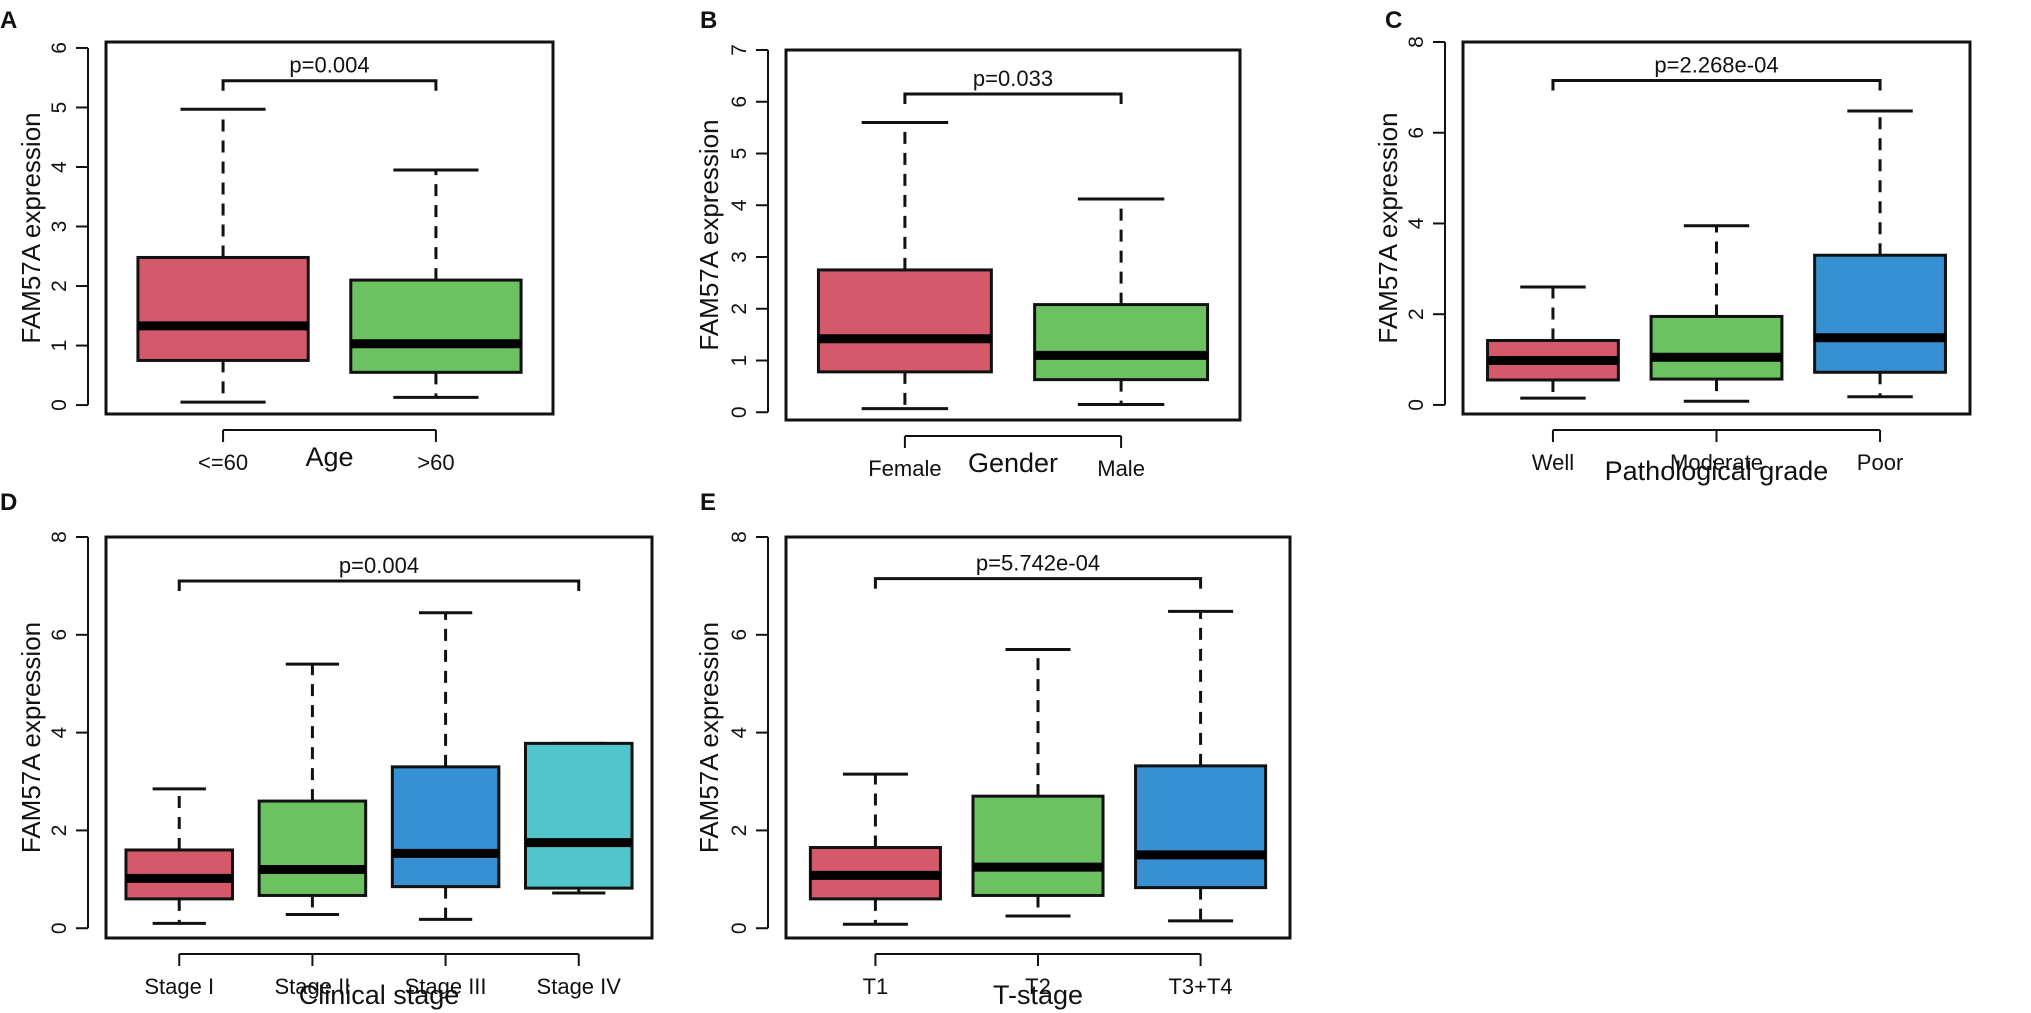  Describe the element at coordinates (1121, 468) in the screenshot. I see `x-tick-label: Male` at that location.